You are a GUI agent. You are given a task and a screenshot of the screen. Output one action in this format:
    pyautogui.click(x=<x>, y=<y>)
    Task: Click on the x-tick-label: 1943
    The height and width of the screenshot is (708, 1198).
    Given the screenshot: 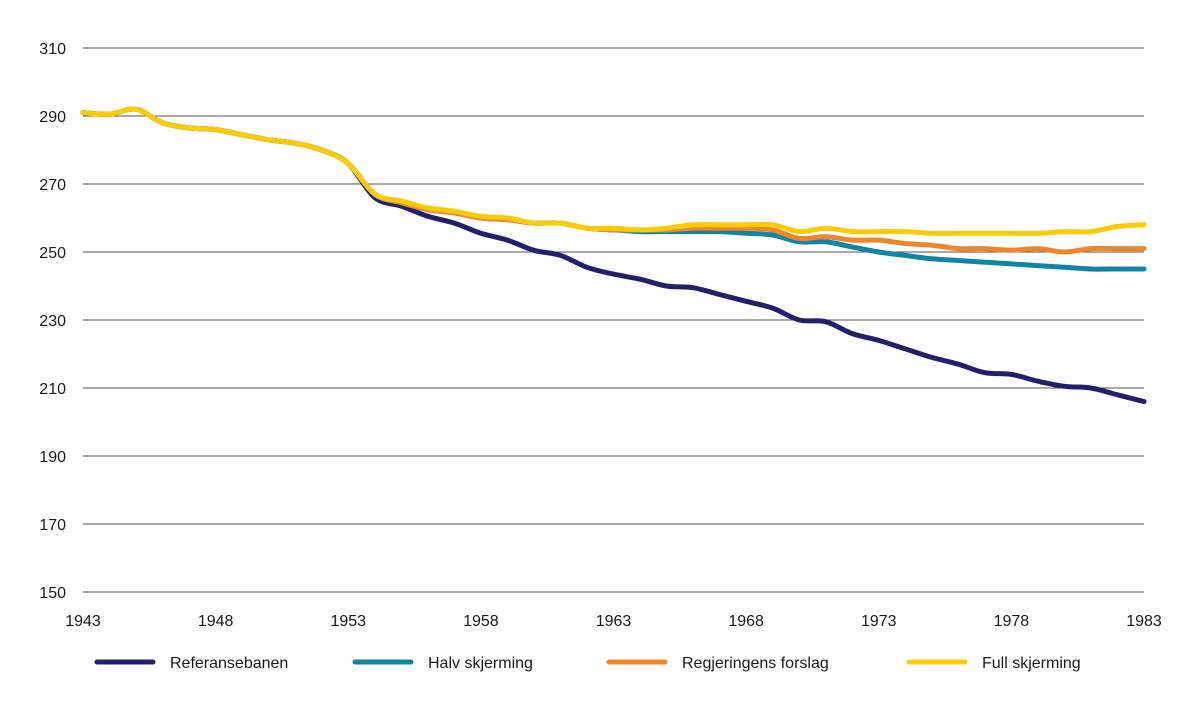 What is the action you would take?
    pyautogui.click(x=83, y=621)
    